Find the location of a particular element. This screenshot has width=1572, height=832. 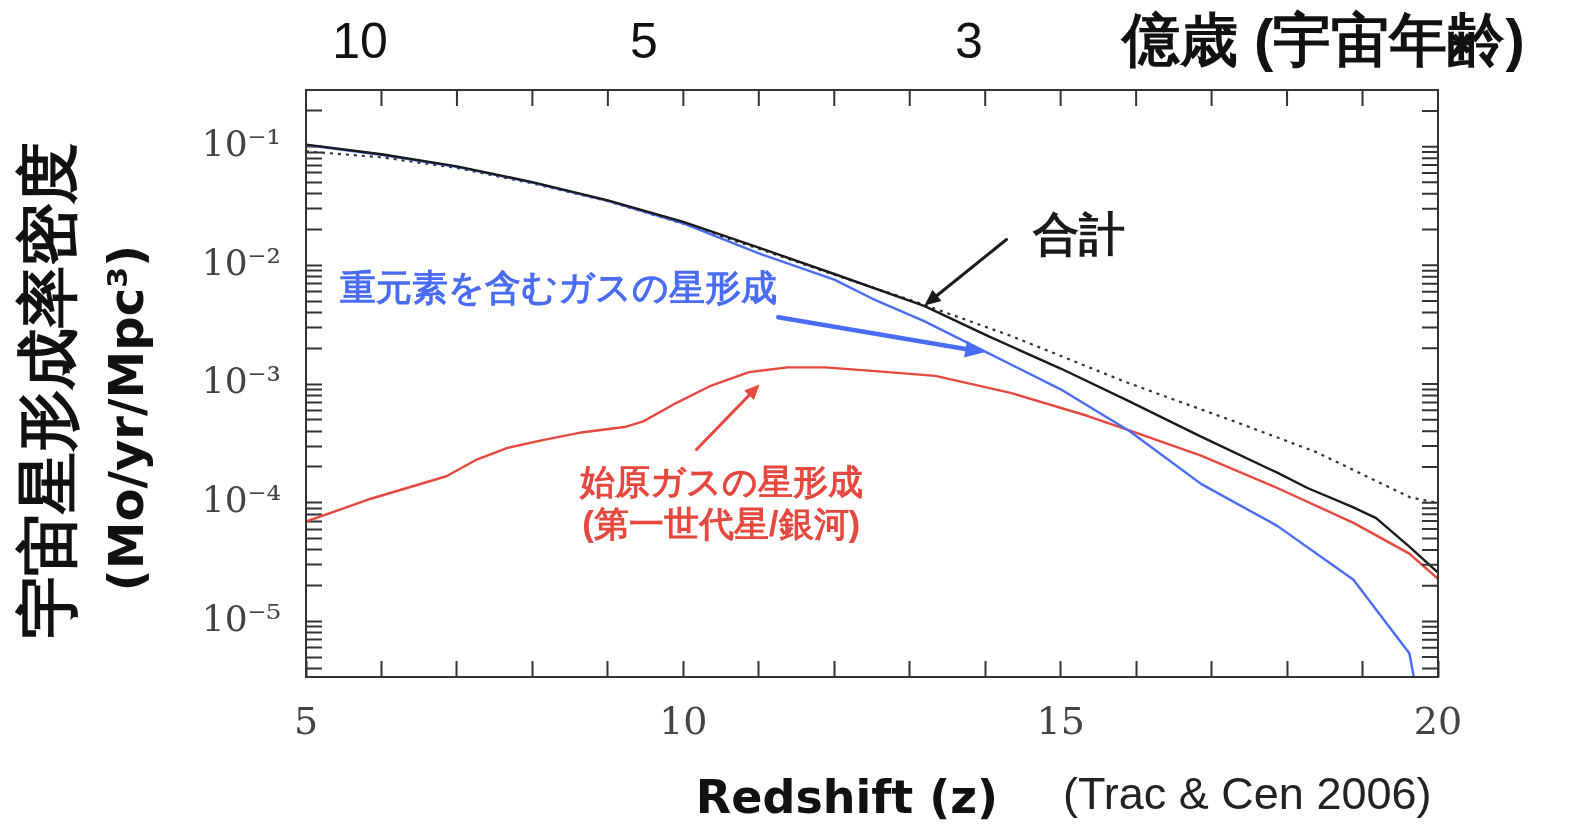

y-tick-label: 10⁻⁵ is located at coordinates (241, 618).